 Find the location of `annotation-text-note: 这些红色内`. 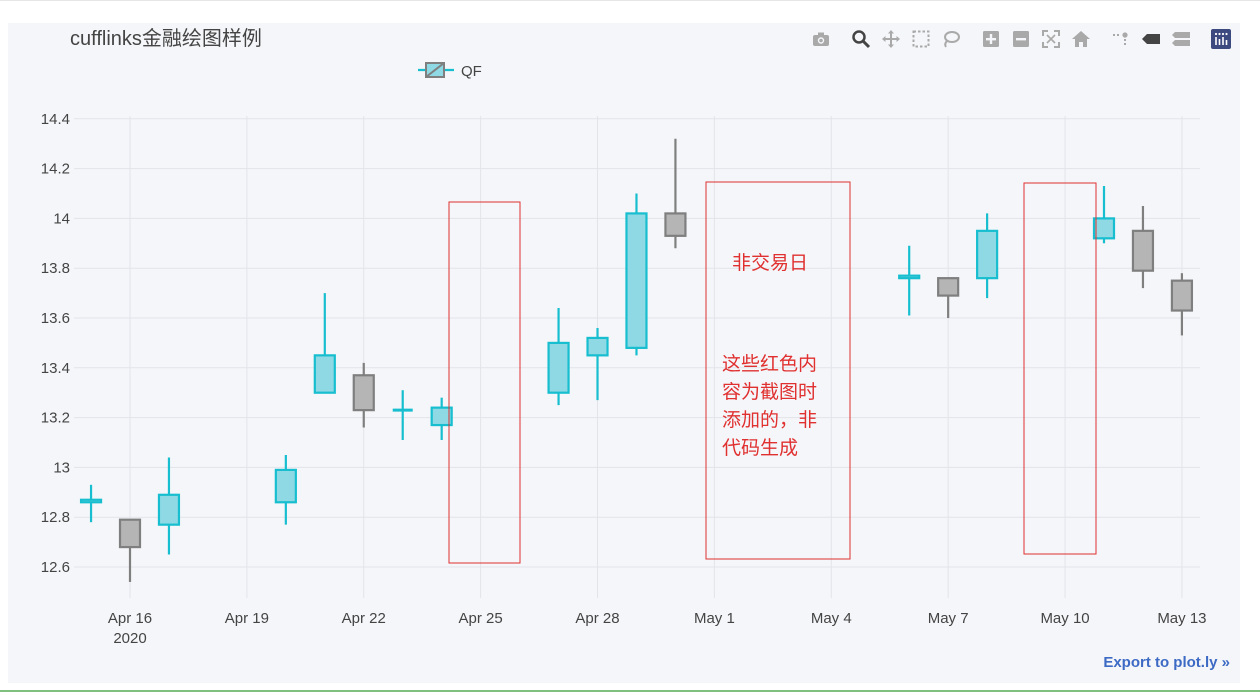

annotation-text-note: 这些红色内 is located at coordinates (769, 364).